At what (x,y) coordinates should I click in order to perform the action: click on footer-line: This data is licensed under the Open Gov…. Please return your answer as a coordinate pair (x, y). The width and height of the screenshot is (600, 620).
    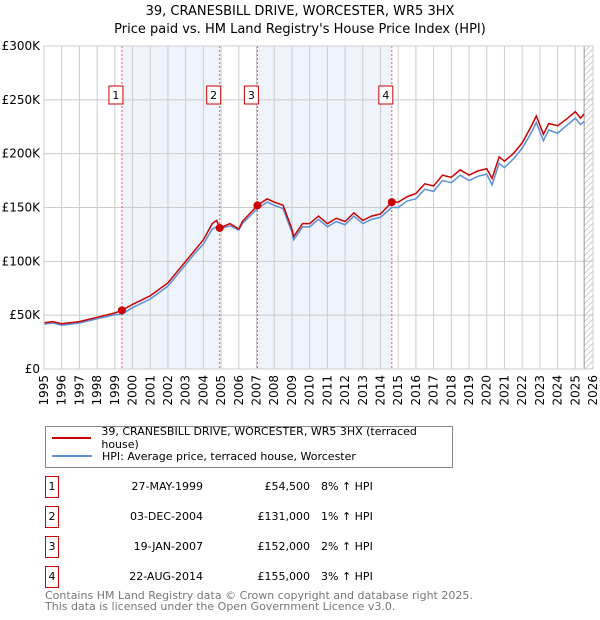
    Looking at the image, I should click on (220, 606).